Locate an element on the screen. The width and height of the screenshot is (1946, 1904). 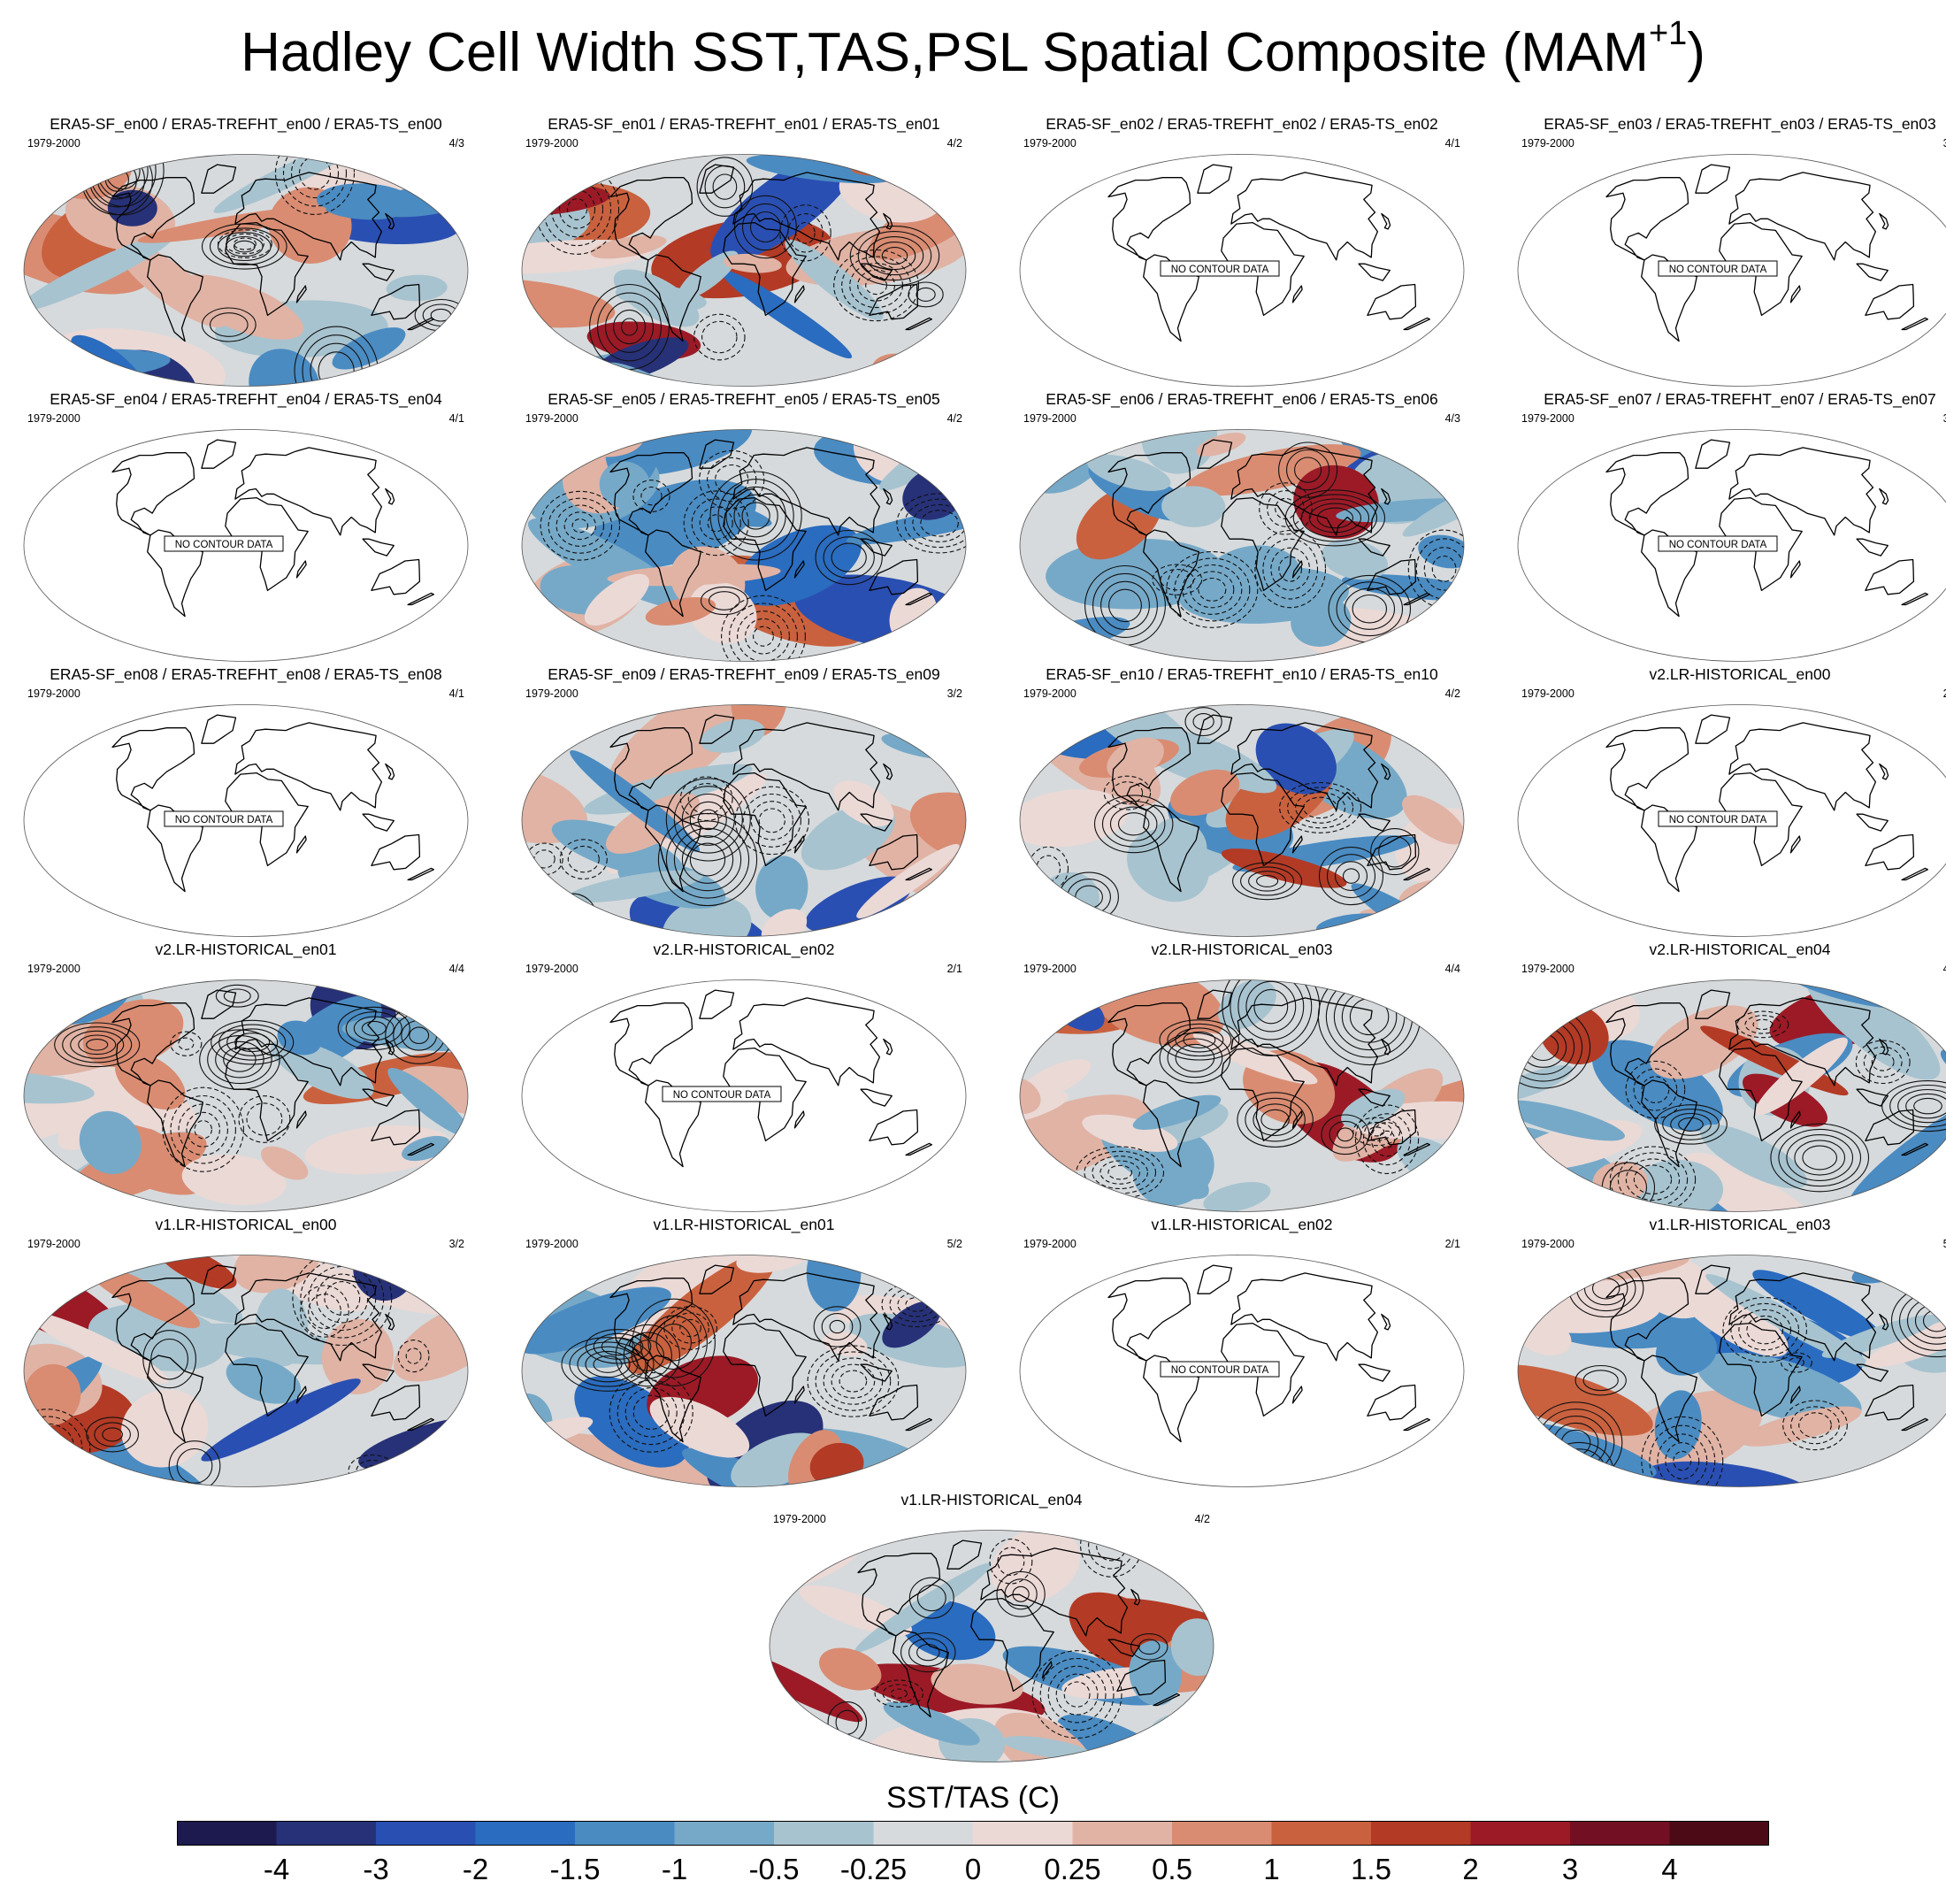
panel-count: 4/3 is located at coordinates (1452, 418).